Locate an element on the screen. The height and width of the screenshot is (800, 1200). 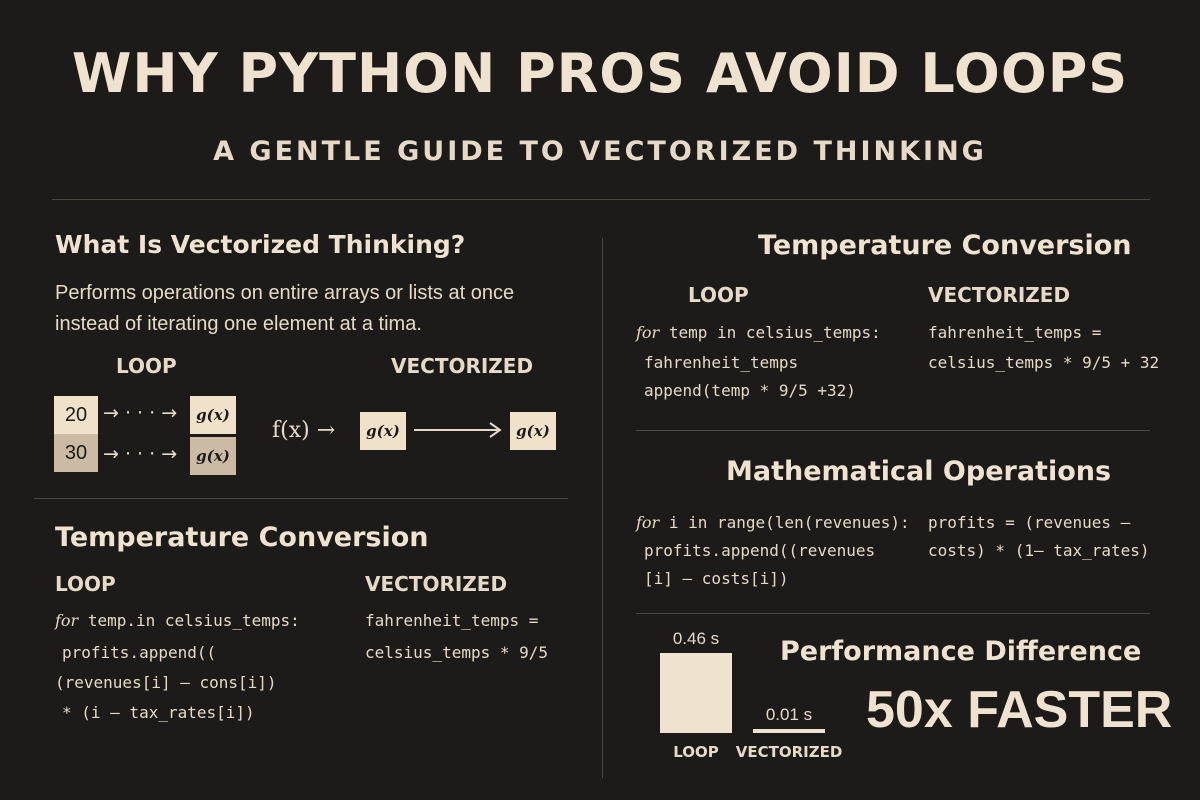
math-heading: Mathematical Operations is located at coordinates (919, 471).